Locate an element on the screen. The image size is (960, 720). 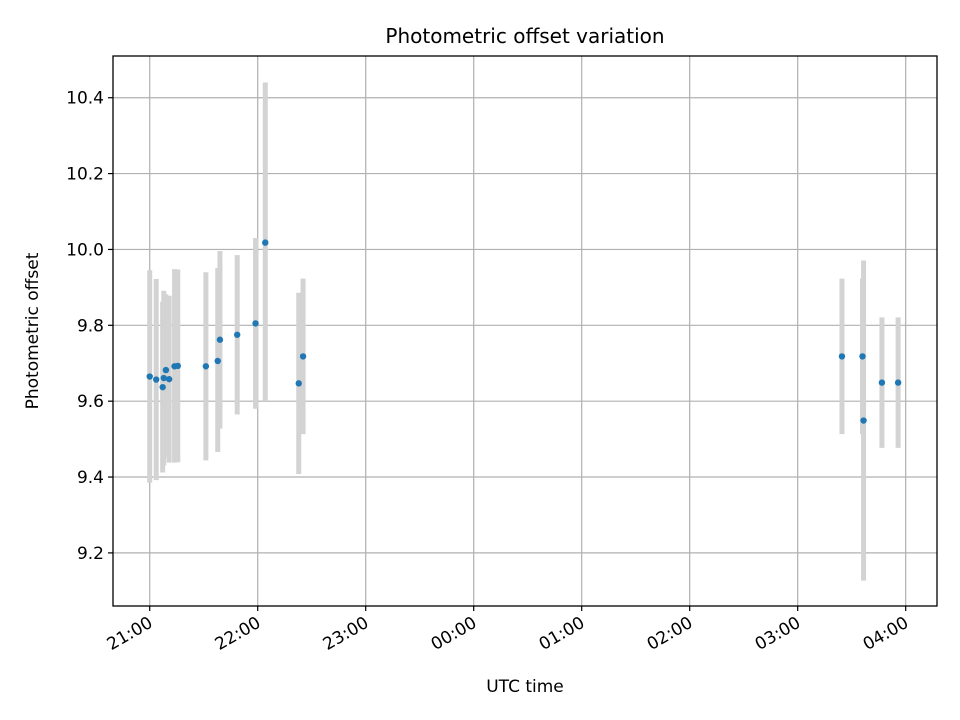
y-axis-label: Photometric offset is located at coordinates (33, 330).